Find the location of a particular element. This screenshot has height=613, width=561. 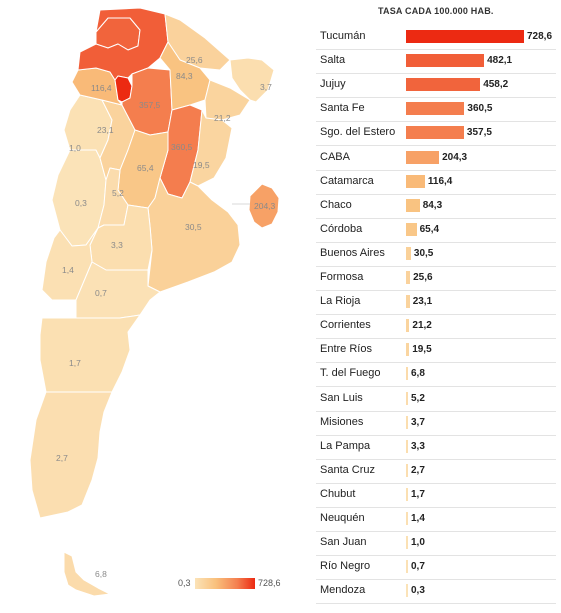

map-label-sgo-del-estero: 357,5 is located at coordinates (150, 105).